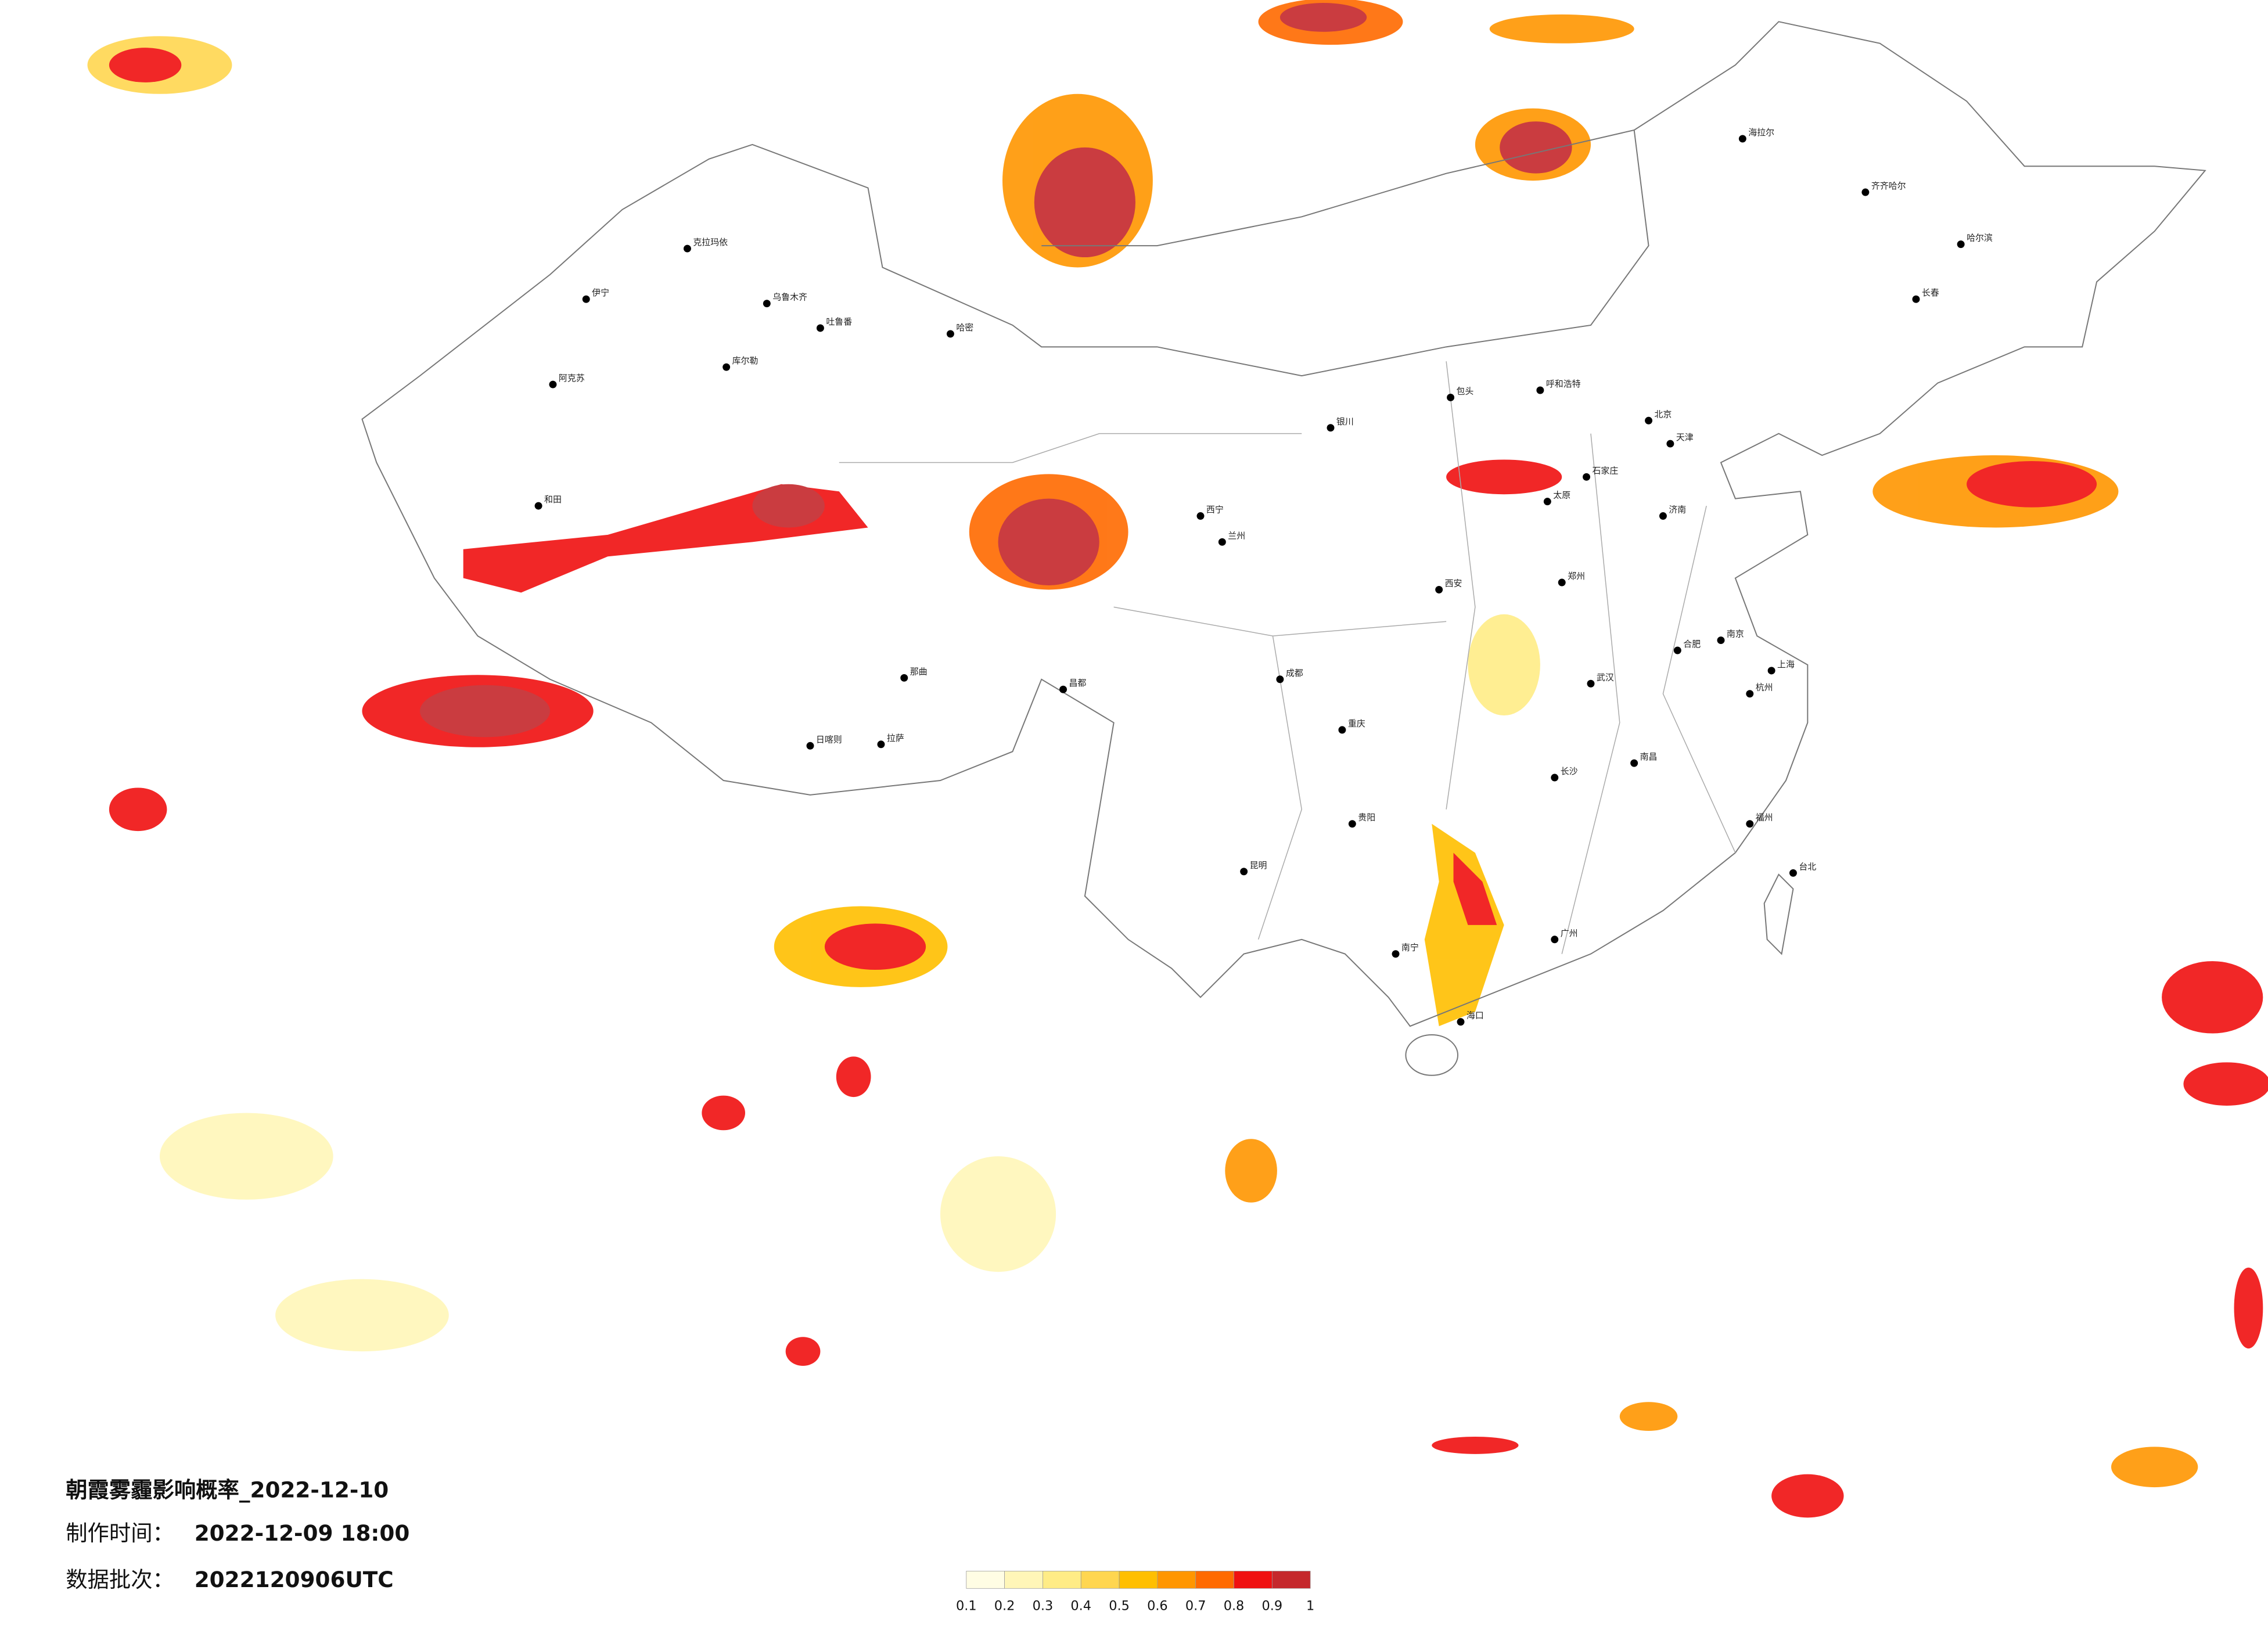 The height and width of the screenshot is (1626, 2268). Describe the element at coordinates (1735, 634) in the screenshot. I see `city-label: 南京` at that location.